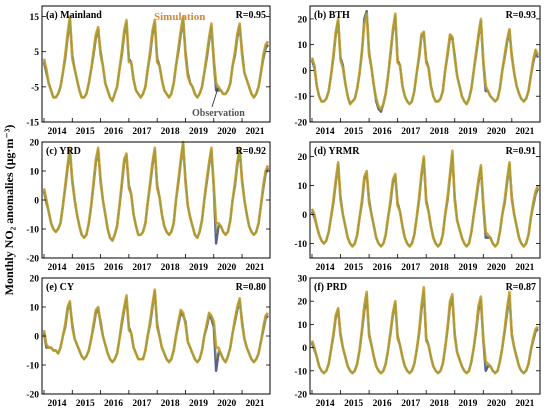 Image resolution: width=550 pixels, height=411 pixels. I want to click on y-tick-label: -15, so click(32, 124).